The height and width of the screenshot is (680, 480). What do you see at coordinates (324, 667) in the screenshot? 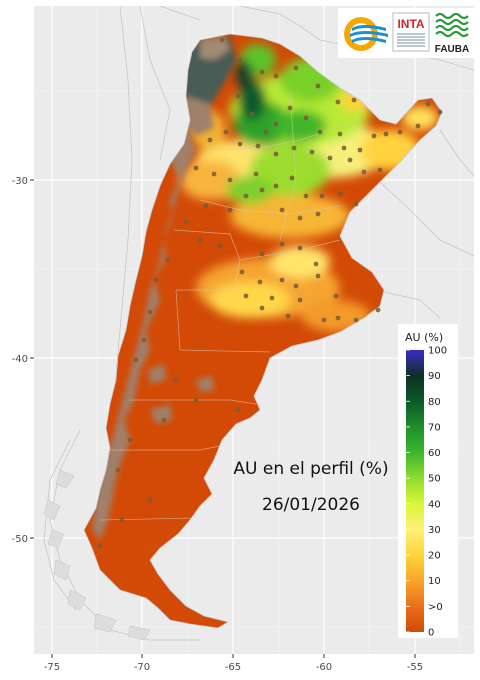
I see `x-tick-label: -60` at bounding box center [324, 667].